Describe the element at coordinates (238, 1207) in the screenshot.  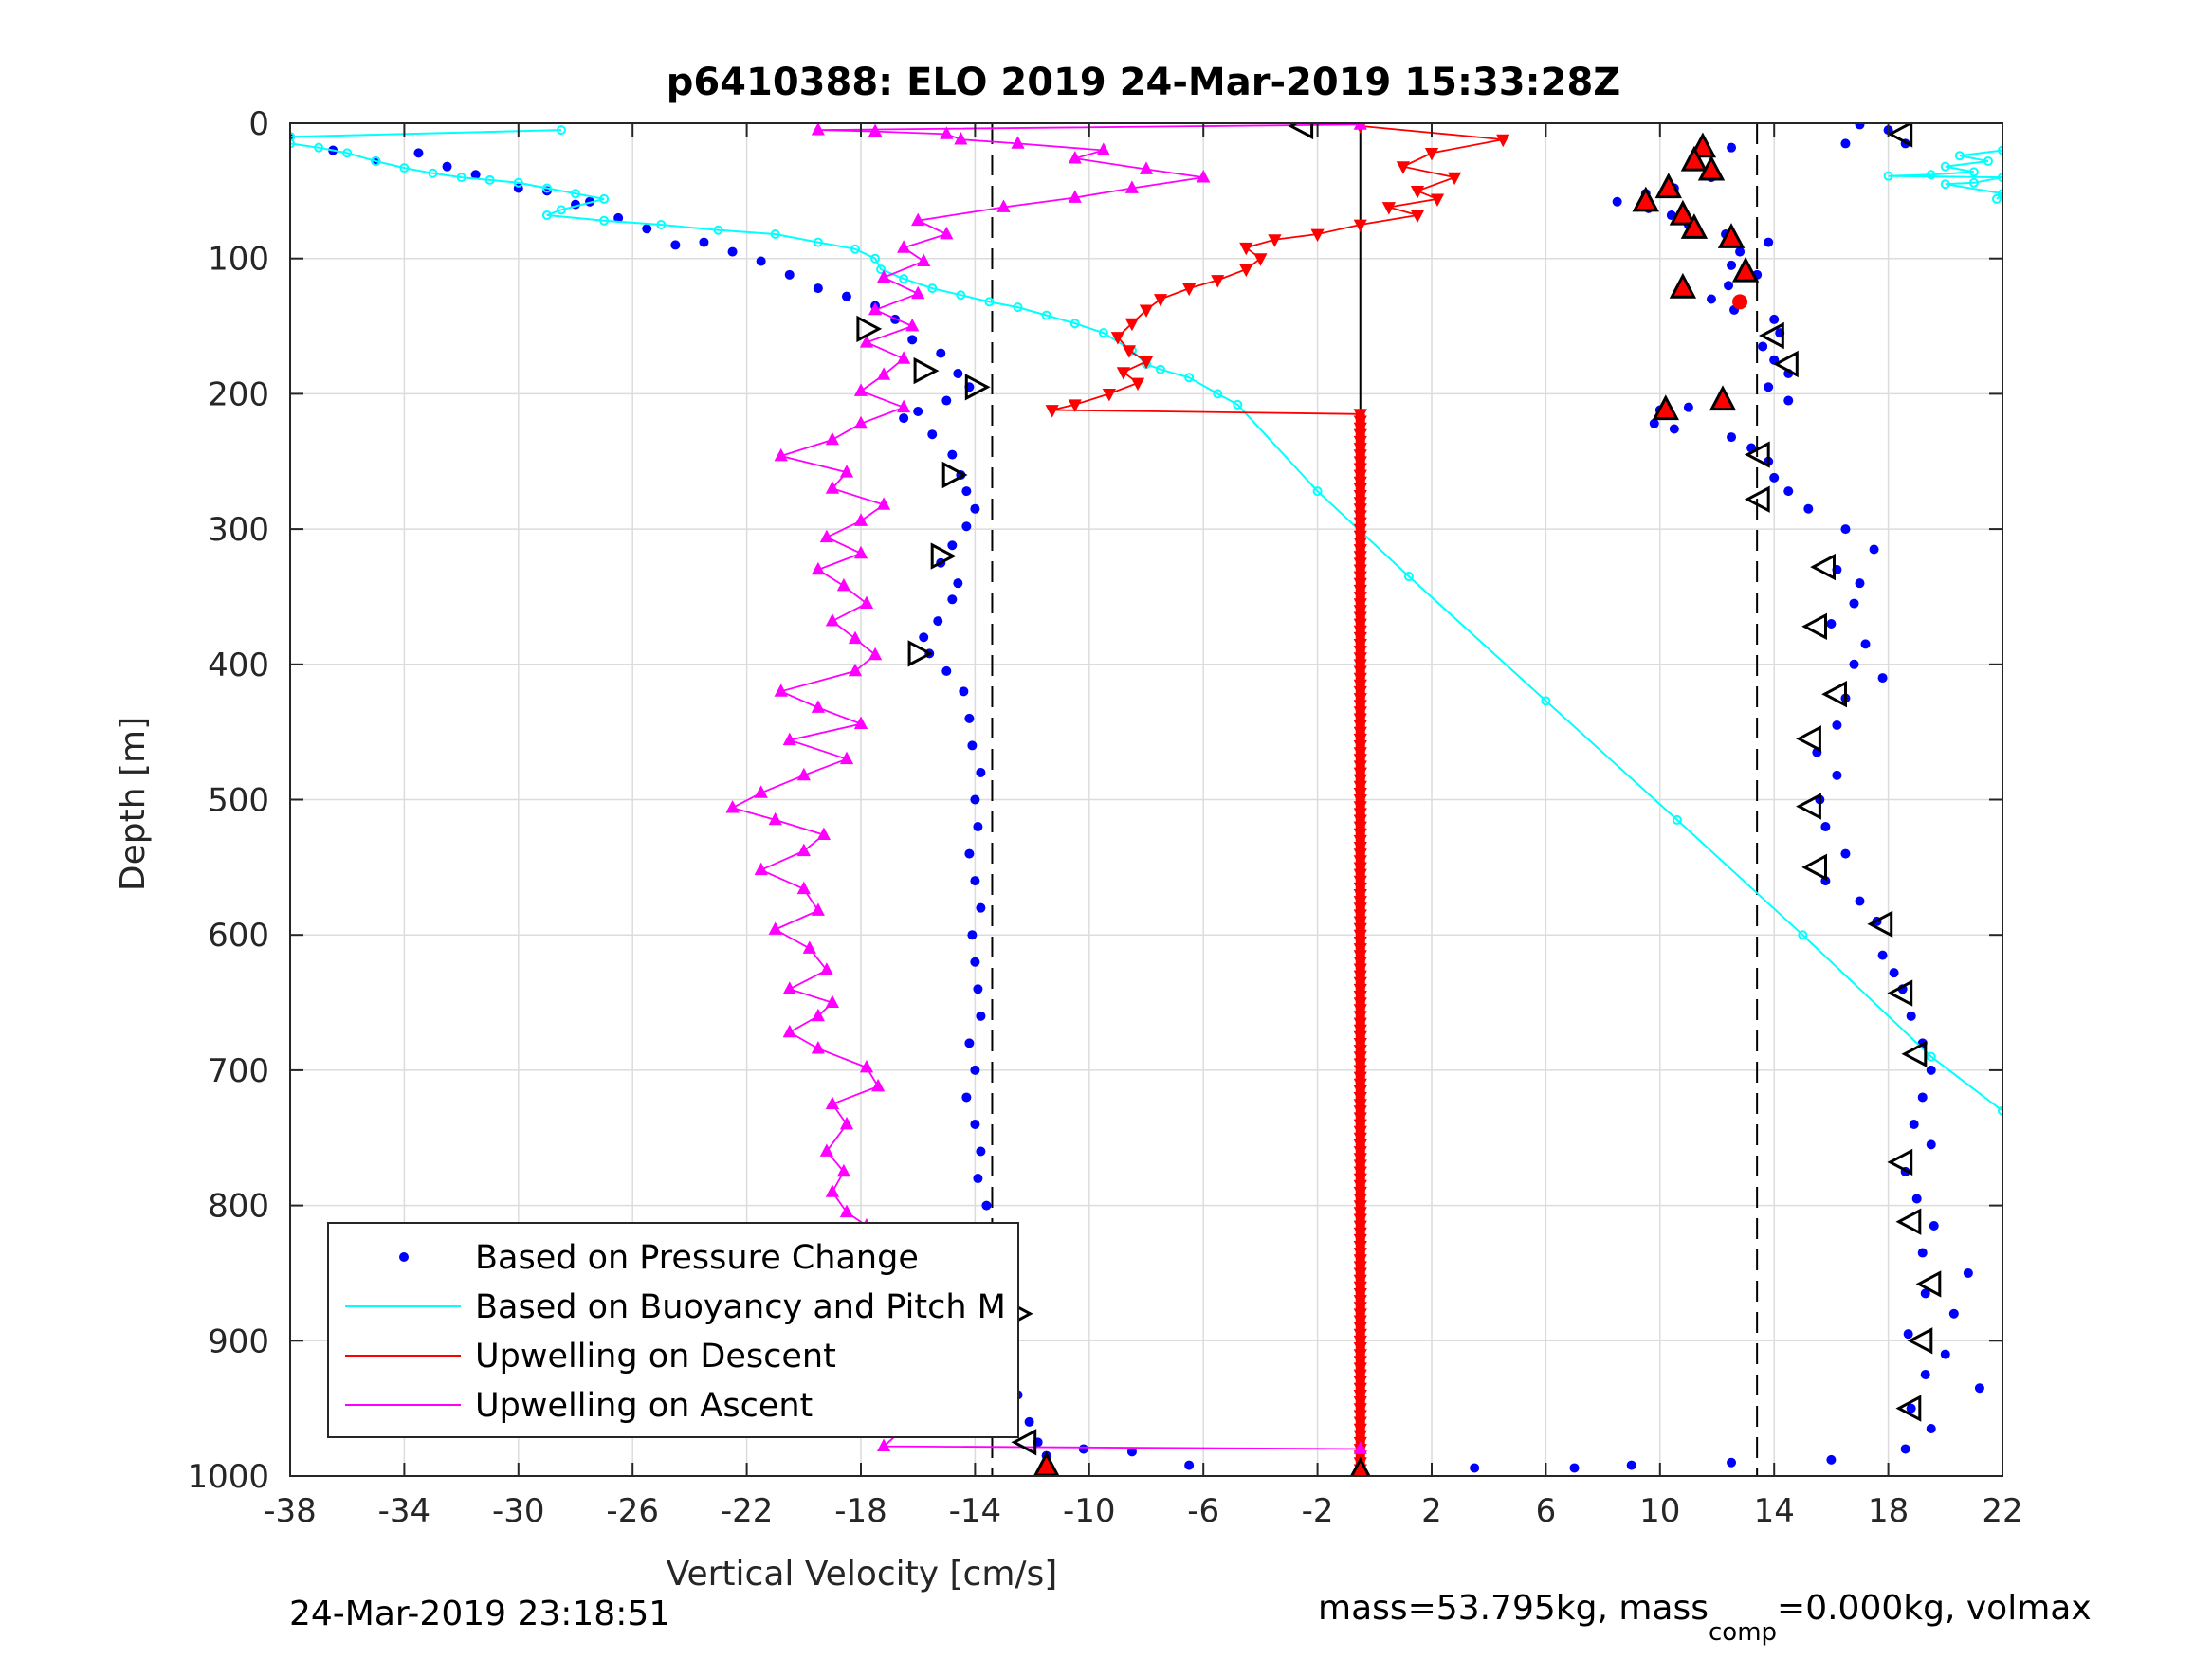
I see `y-tick-label: 800` at that location.